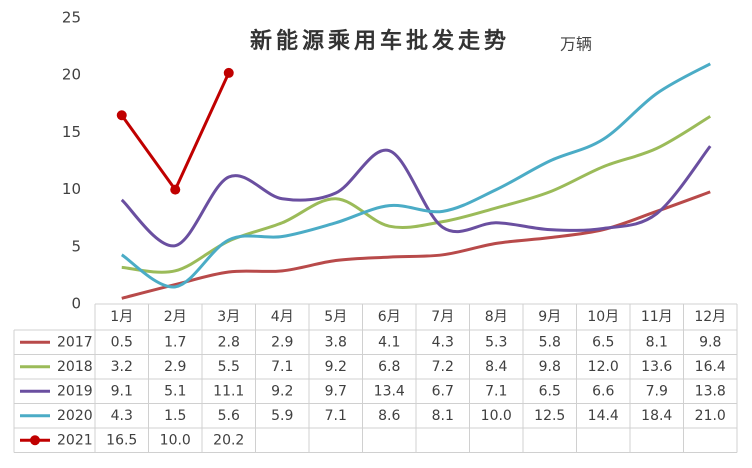  Describe the element at coordinates (549, 416) in the screenshot. I see `table-value: 12.5` at that location.